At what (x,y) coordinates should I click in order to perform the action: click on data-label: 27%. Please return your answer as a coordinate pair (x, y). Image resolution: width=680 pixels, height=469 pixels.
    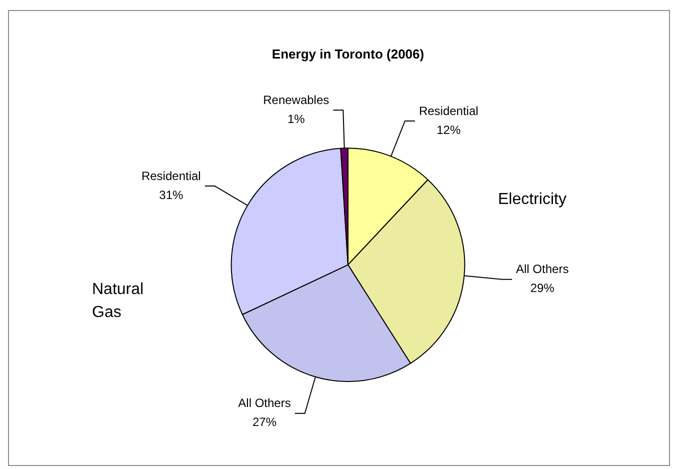
    Looking at the image, I should click on (264, 422).